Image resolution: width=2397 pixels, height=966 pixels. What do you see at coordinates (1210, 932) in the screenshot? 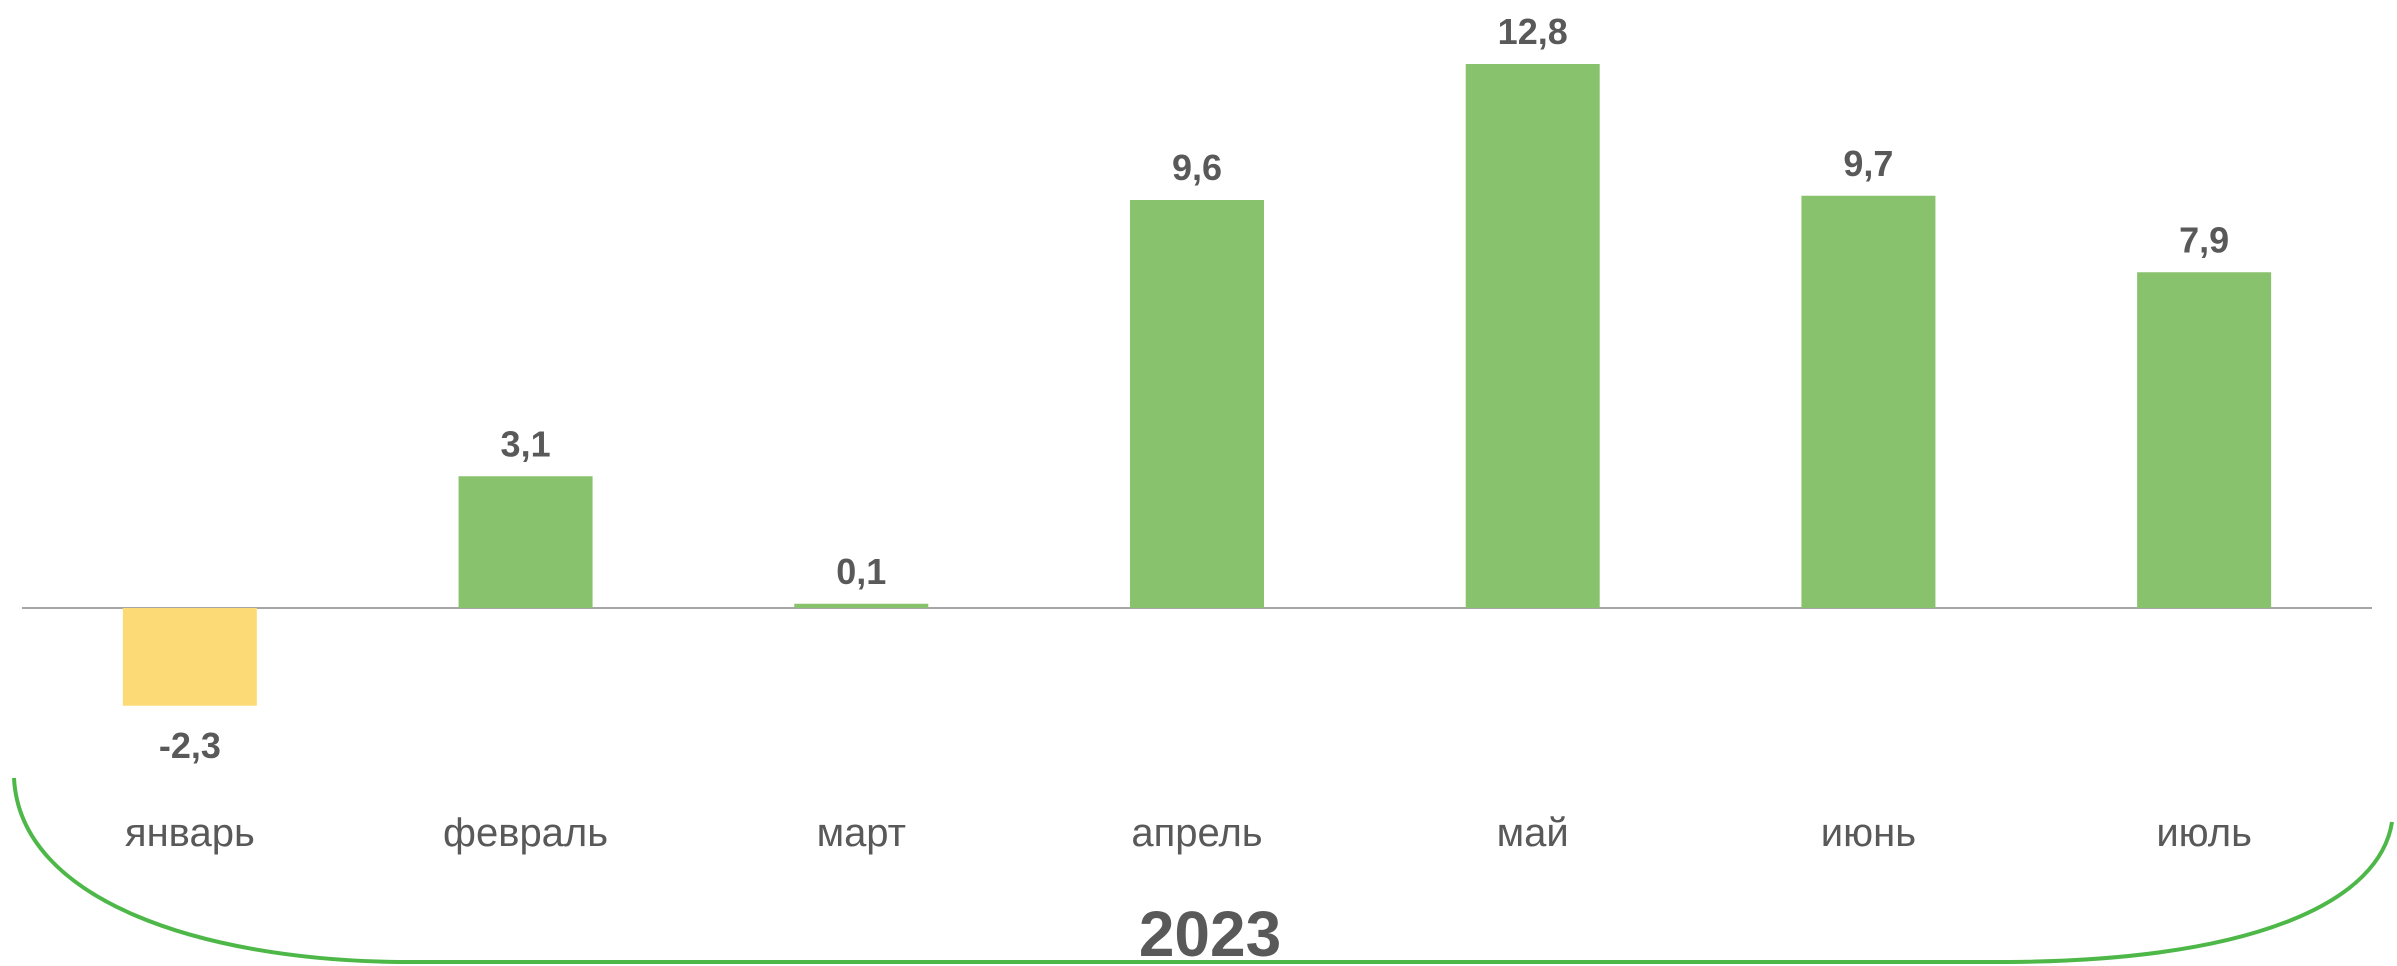
I see `year-label: 2023` at bounding box center [1210, 932].